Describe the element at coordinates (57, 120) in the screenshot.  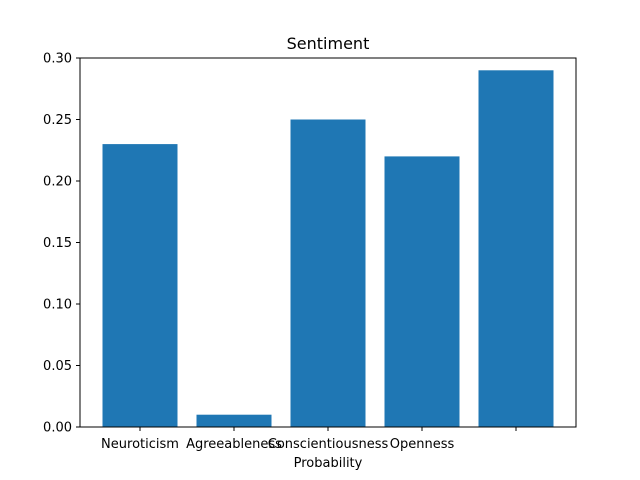
I see `y-tick-label: 0.25` at that location.